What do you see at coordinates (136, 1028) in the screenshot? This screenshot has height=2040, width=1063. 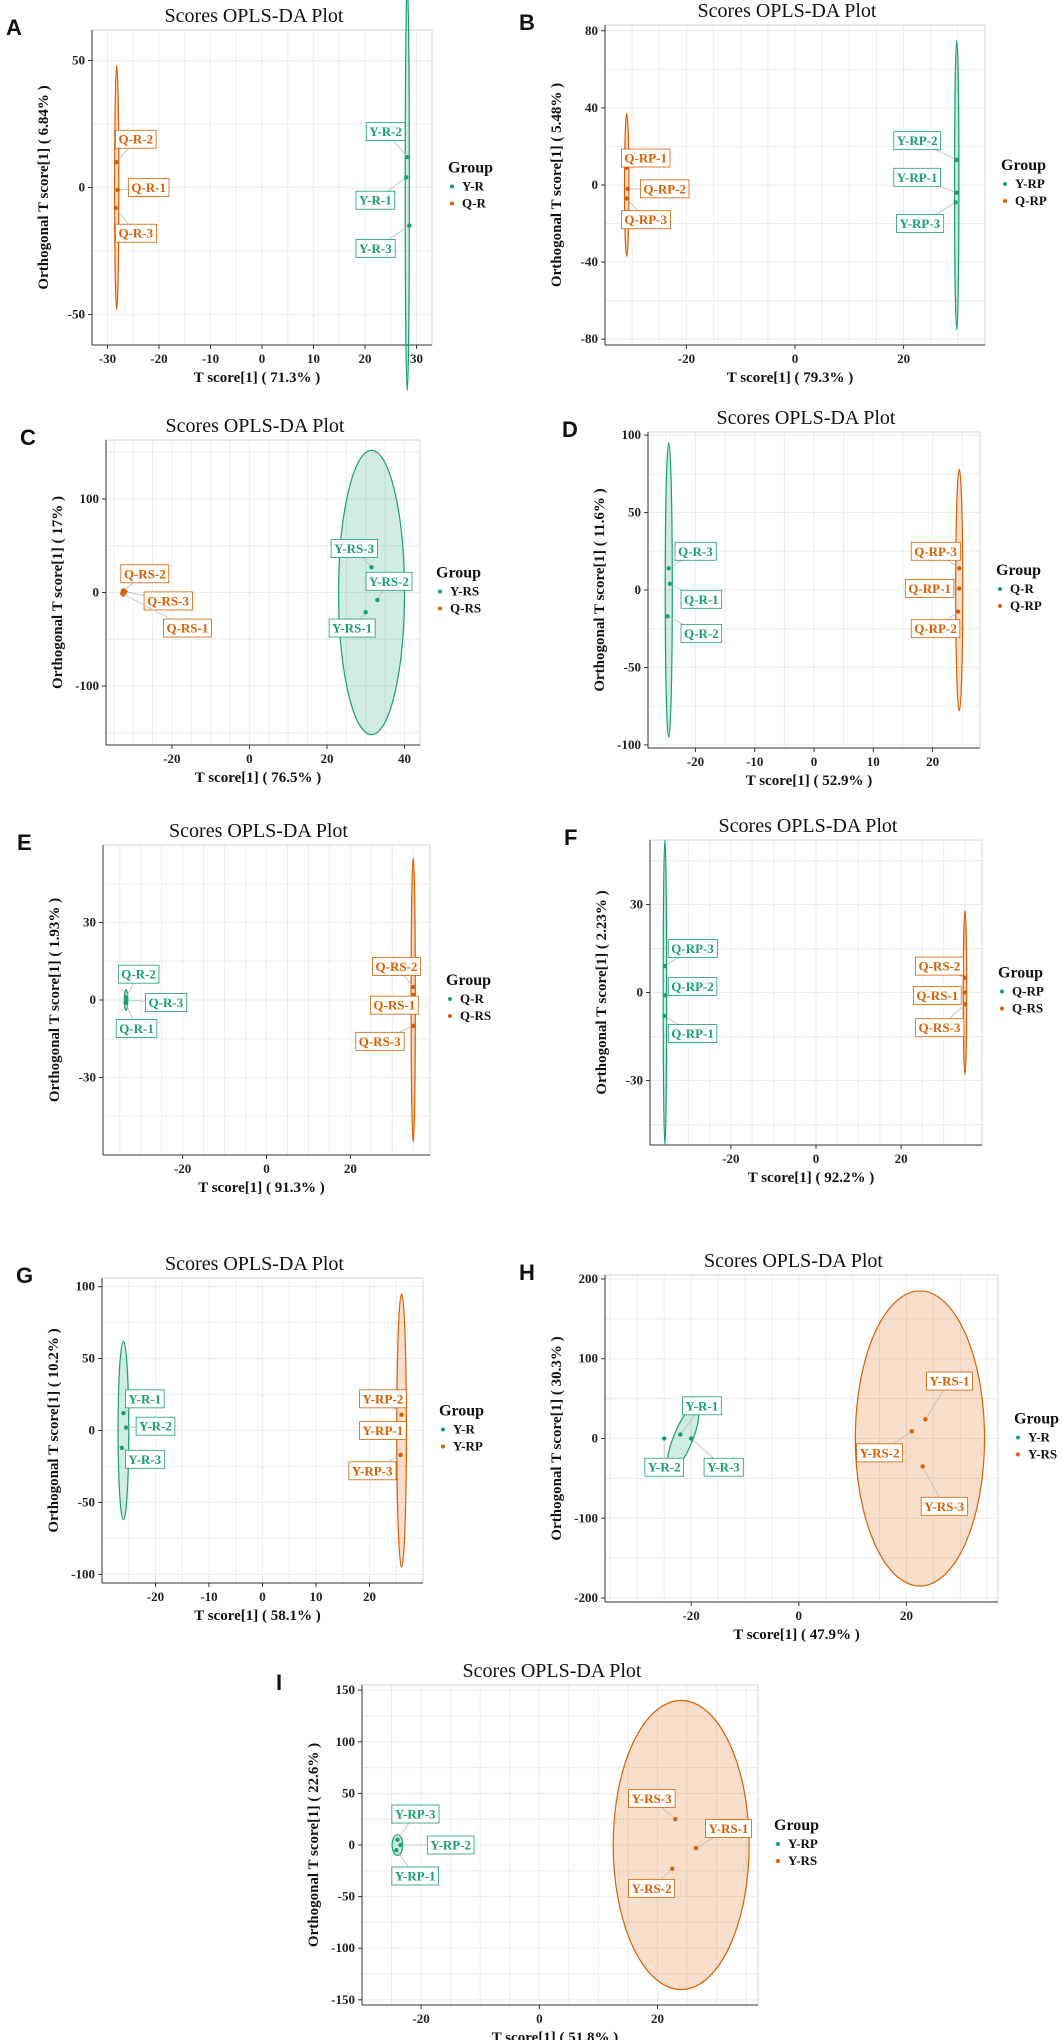 I see `point-label-text: Q-R-1` at bounding box center [136, 1028].